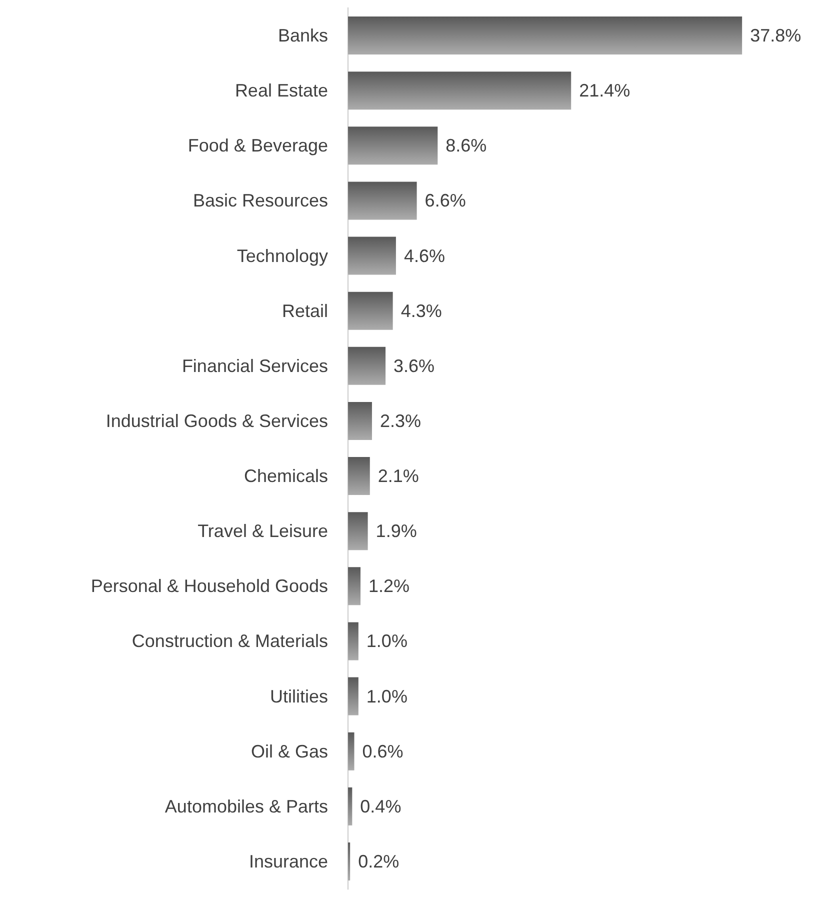  Describe the element at coordinates (288, 861) in the screenshot. I see `y-tick-label: Insurance` at that location.